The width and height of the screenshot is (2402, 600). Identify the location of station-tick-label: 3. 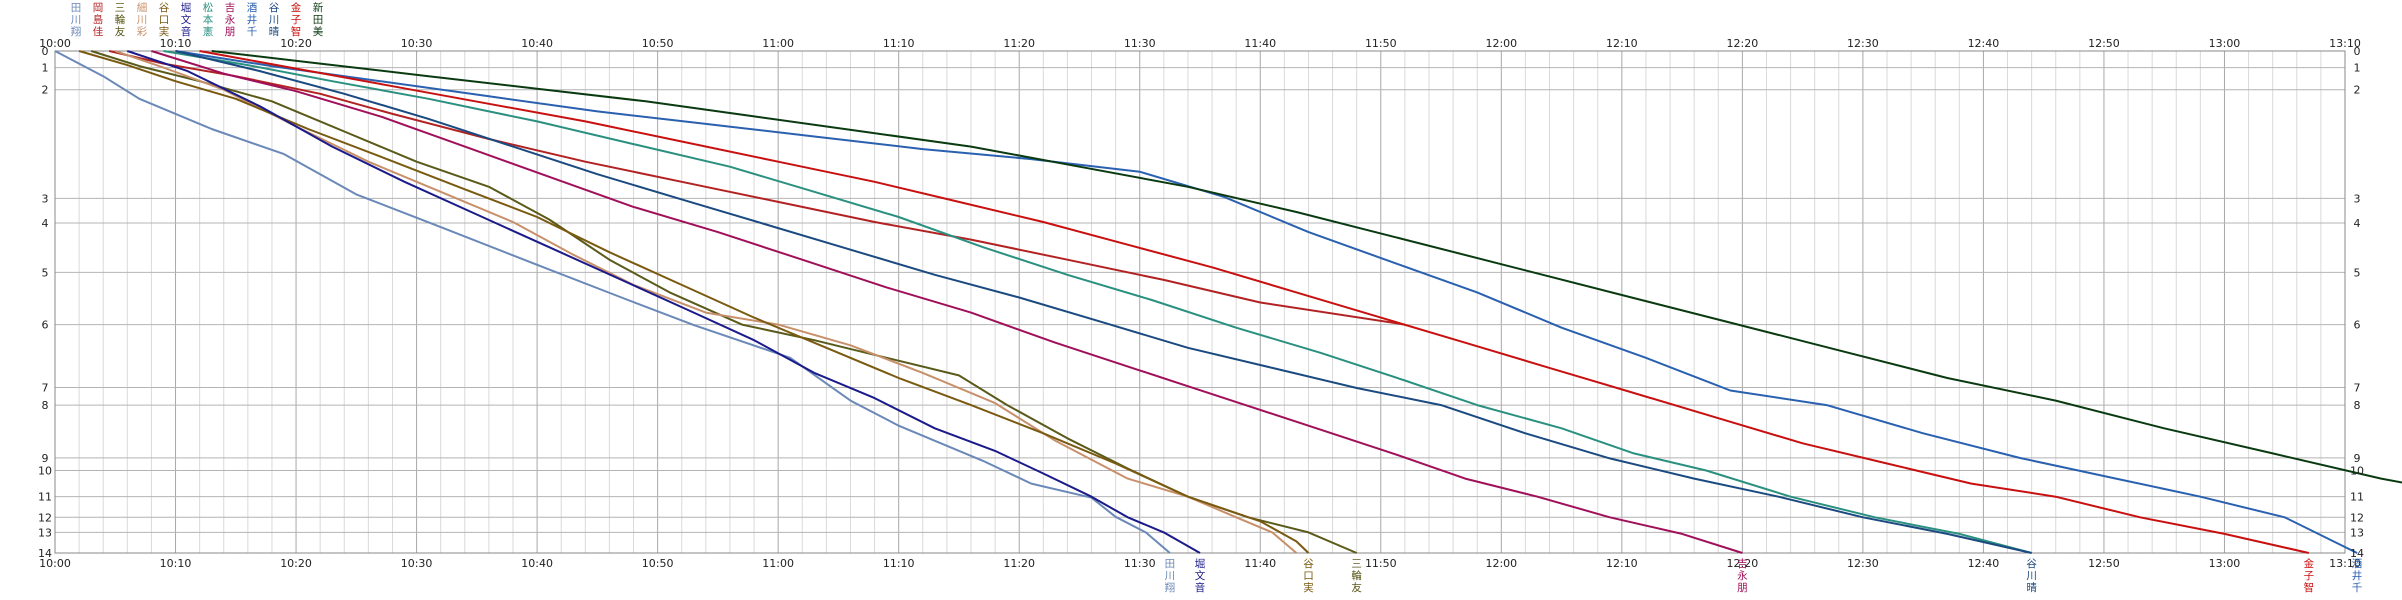
(2357, 198).